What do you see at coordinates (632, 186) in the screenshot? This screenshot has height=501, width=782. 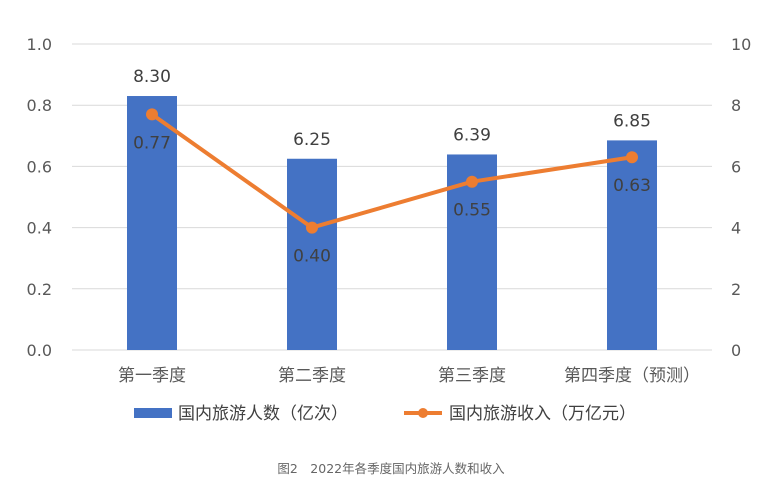 I see `line-value-label: 0.63` at bounding box center [632, 186].